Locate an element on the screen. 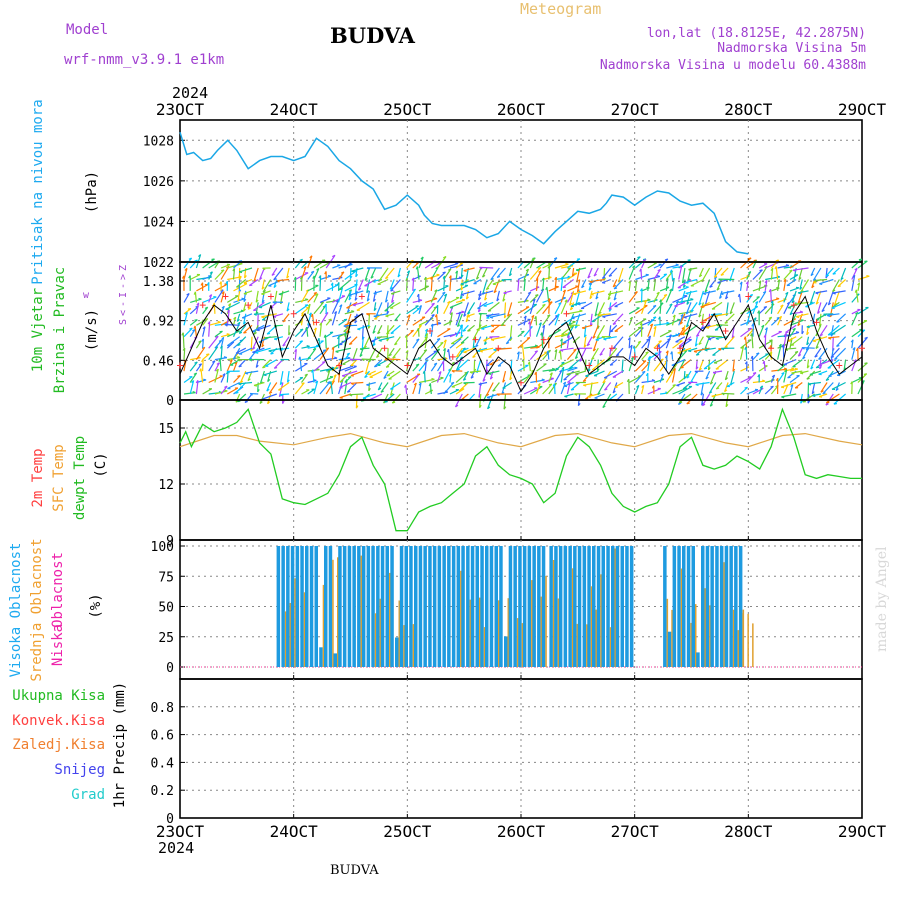 The width and height of the screenshot is (900, 900). x-tick-top-26OCT: 26OCT is located at coordinates (521, 109).